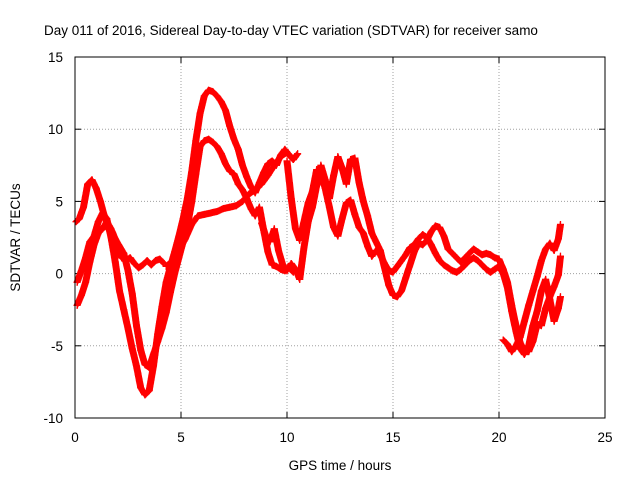  I want to click on y-tick-label: -5, so click(57, 346).